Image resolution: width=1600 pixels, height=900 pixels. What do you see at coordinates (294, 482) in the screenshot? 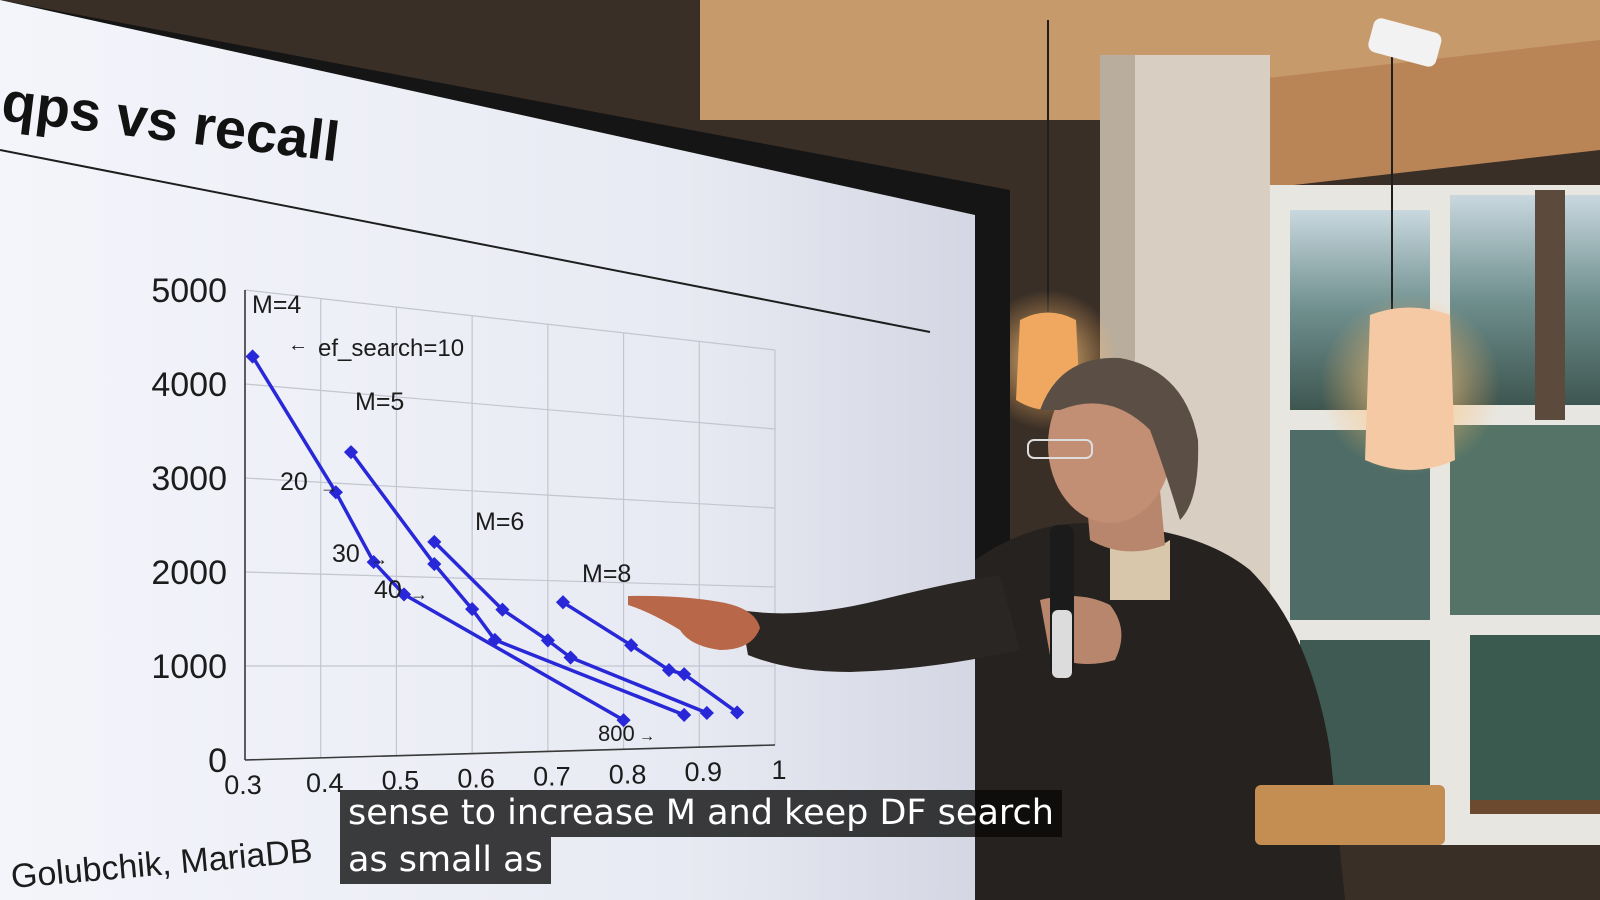
I see `annotation-20: 20` at bounding box center [294, 482].